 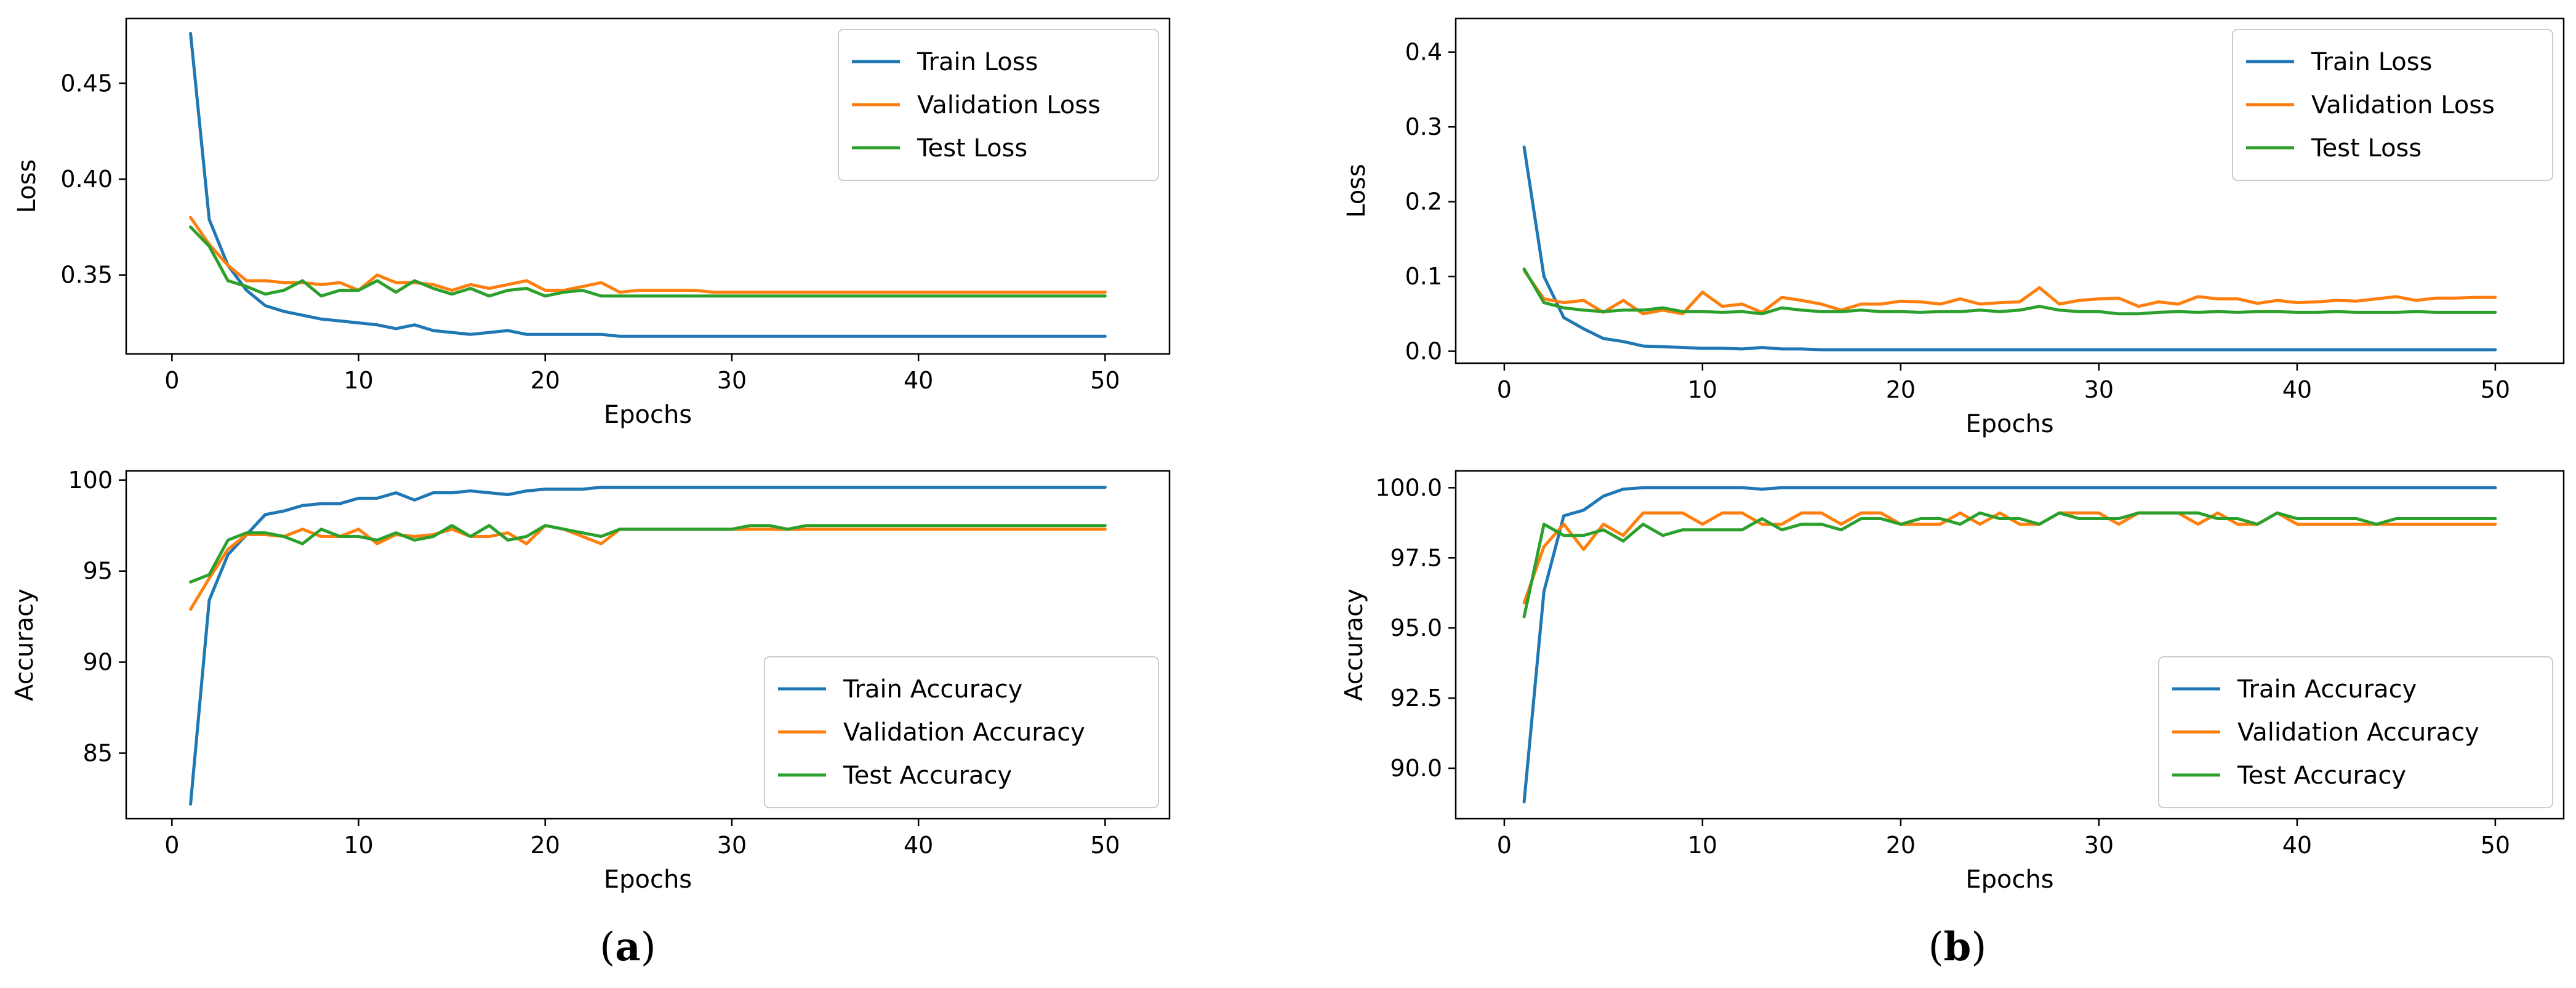 What do you see at coordinates (1423, 351) in the screenshot?
I see `y-tick-label: 0.0` at bounding box center [1423, 351].